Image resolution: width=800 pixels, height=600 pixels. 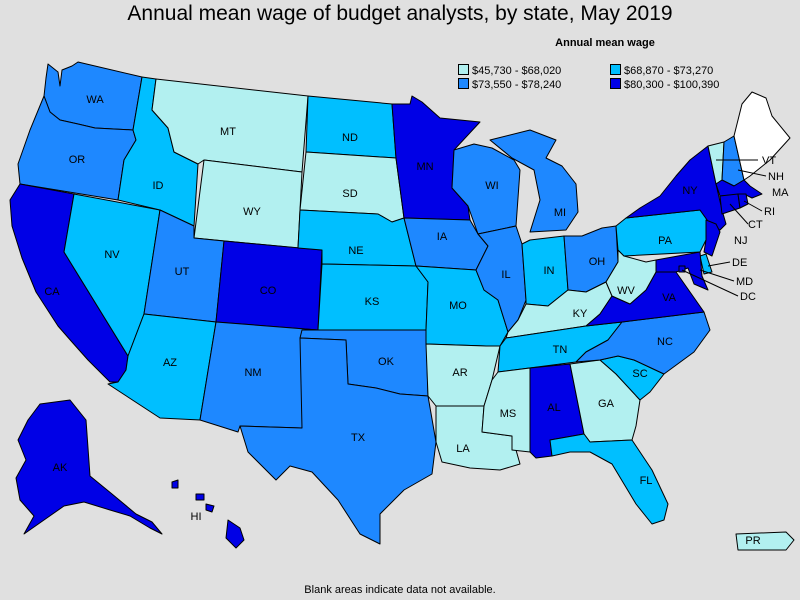 I want to click on label-ny: NY, so click(x=690, y=191).